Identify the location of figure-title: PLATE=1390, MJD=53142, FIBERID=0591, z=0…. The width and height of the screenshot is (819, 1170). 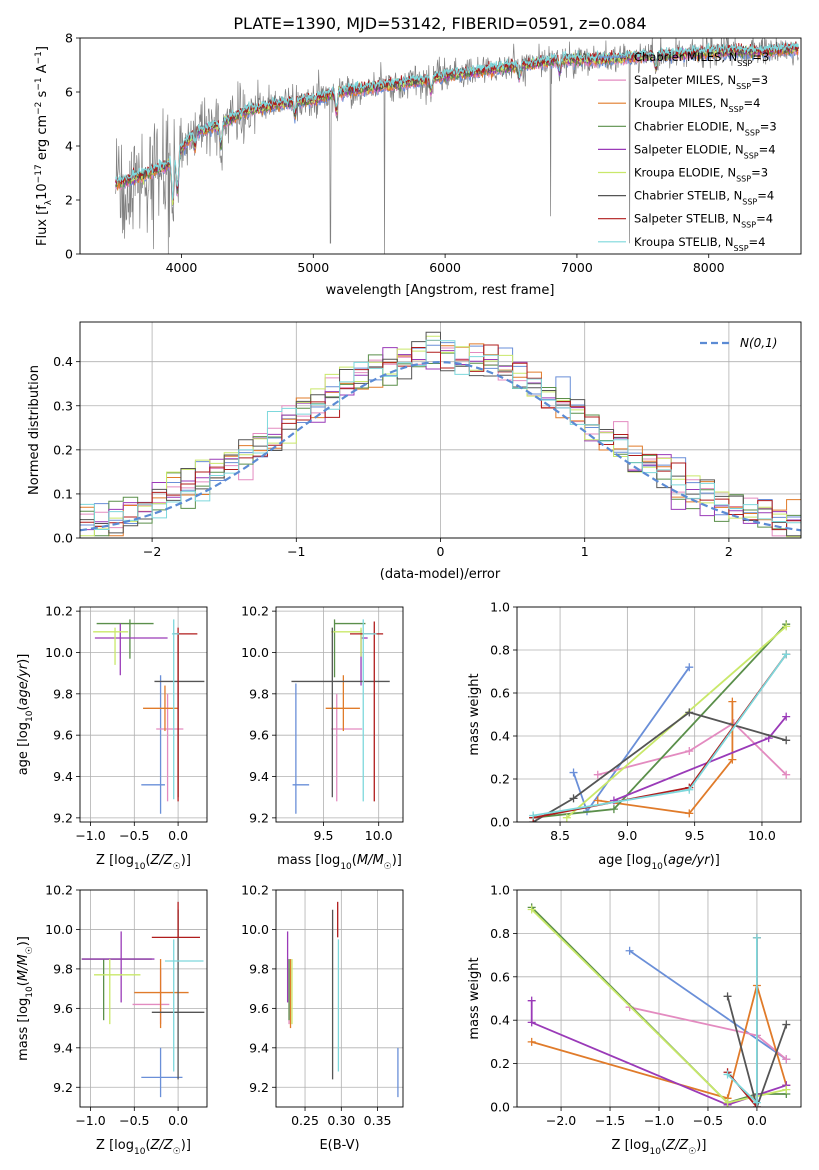
(439, 23).